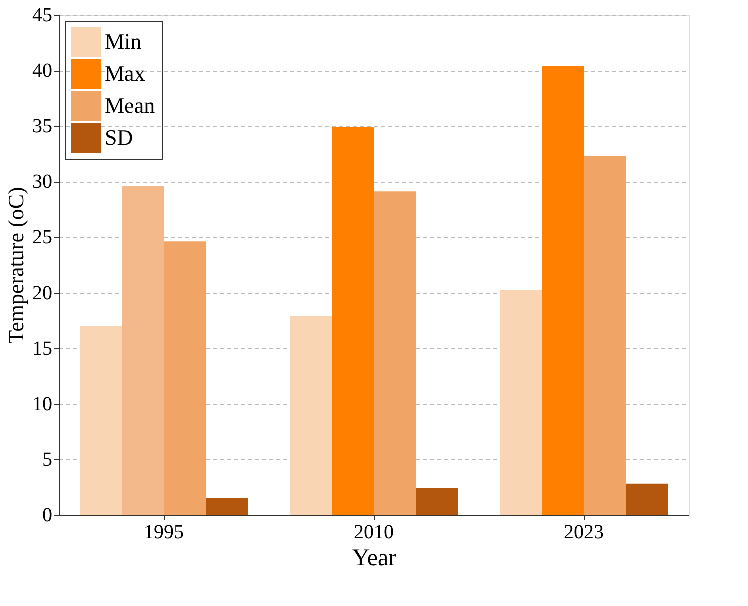 The image size is (748, 606). Describe the element at coordinates (16, 265) in the screenshot. I see `y-axis-title: Temperature (oC)` at that location.